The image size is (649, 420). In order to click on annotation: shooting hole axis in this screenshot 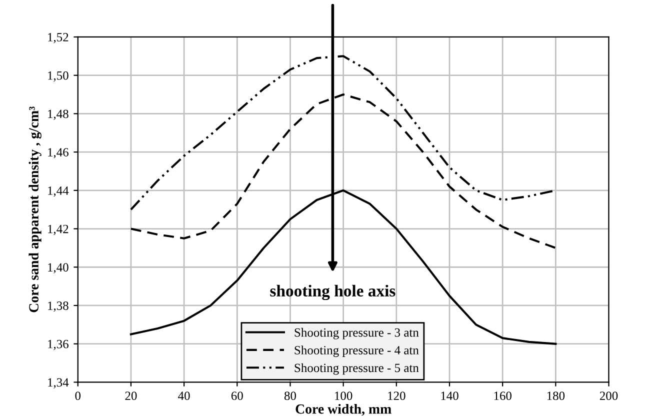, I will do `click(333, 292)`.